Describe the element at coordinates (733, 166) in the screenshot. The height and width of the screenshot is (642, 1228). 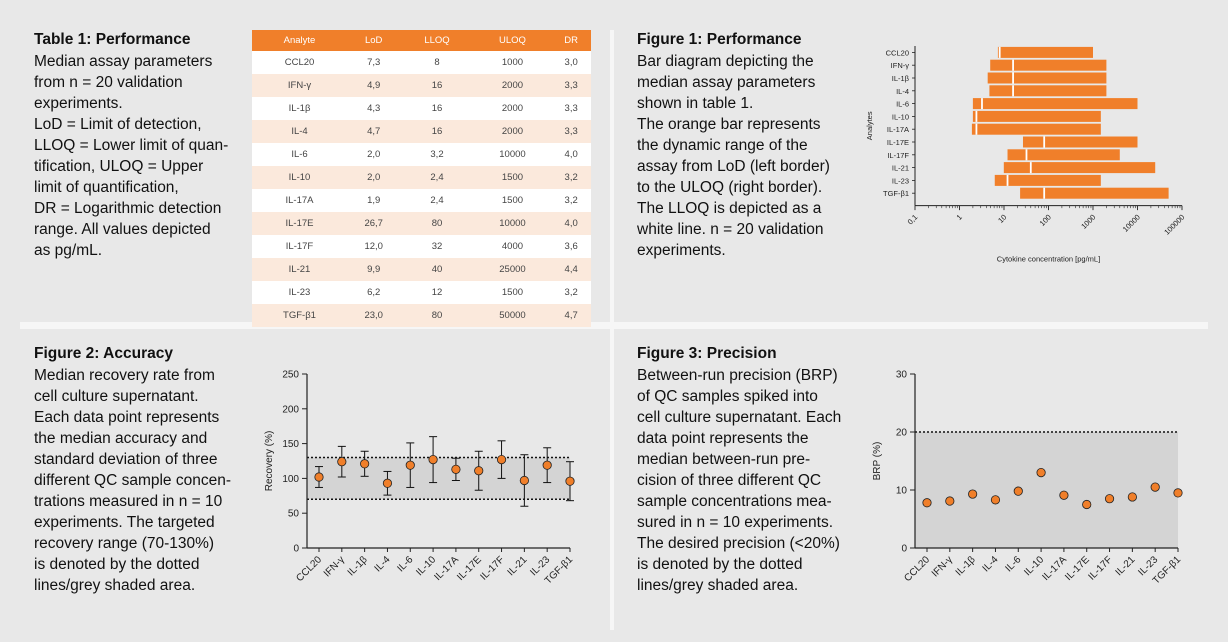
I see `caption-line: assay from LoD (left border)` at that location.